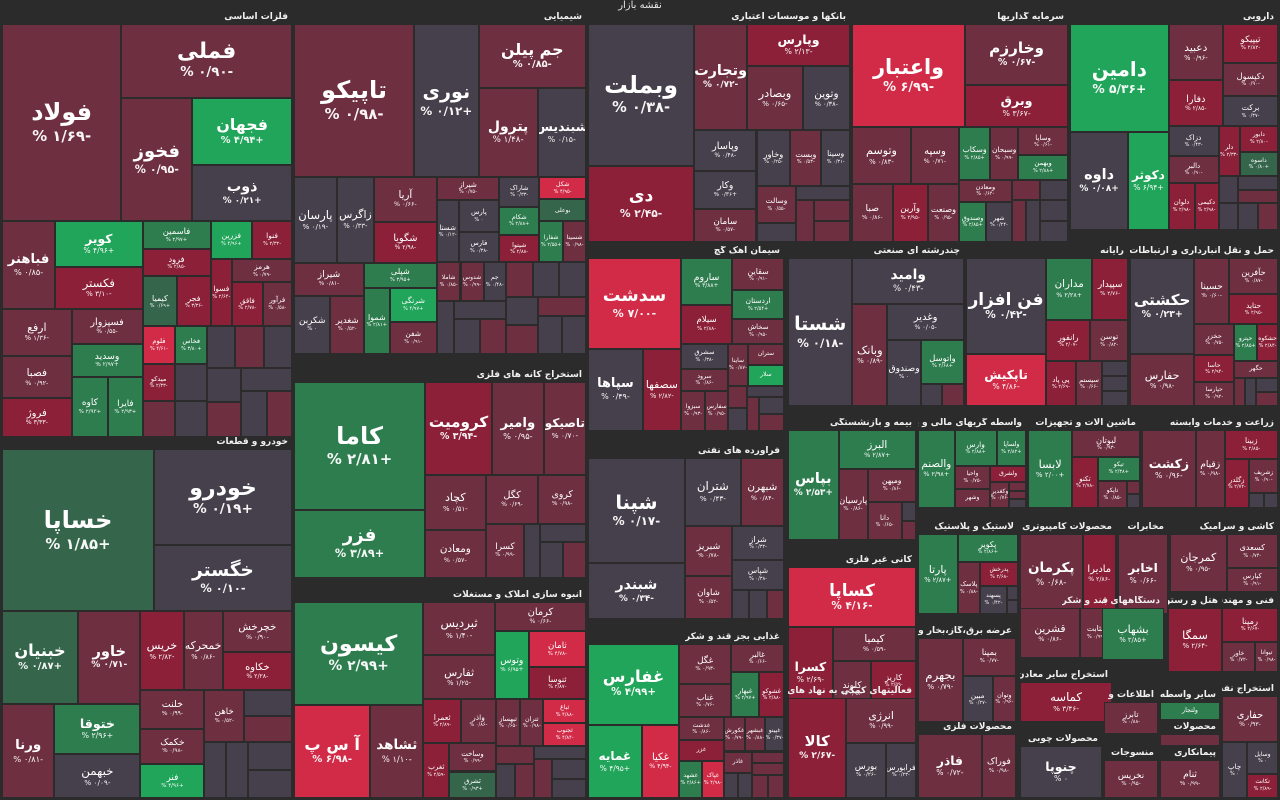 Image resolution: width=1280 pixels, height=800 pixels. Describe the element at coordinates (436, 770) in the screenshot. I see `stock-cell: ثغرب -۲/۵۹ %` at that location.